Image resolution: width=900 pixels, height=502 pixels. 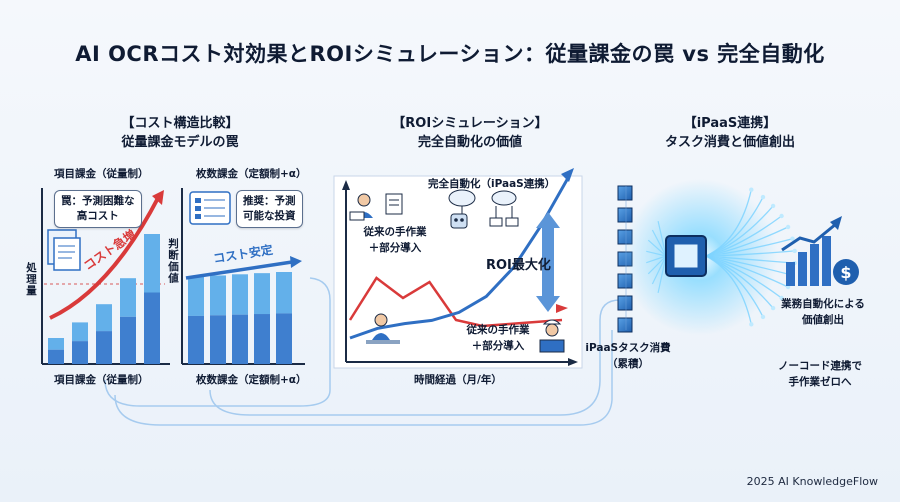 I want to click on middle-heading-line1: 【ROIシミュレーション】, so click(x=470, y=123).